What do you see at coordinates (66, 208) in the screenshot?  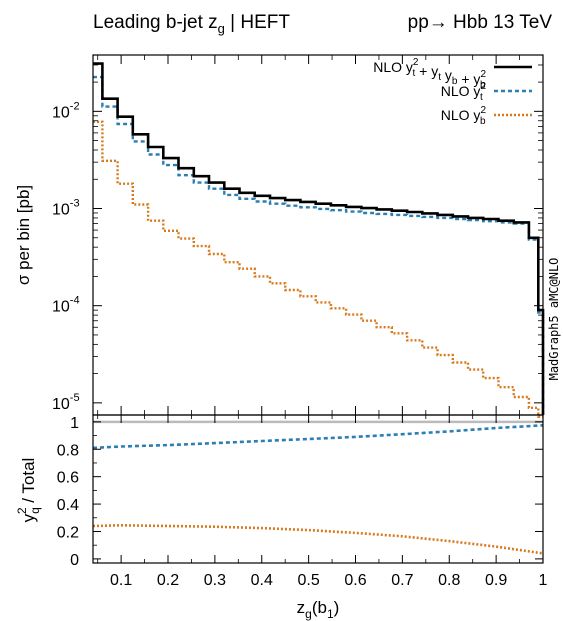 I see `top-y-tick-label: 10⁻³` at bounding box center [66, 208].